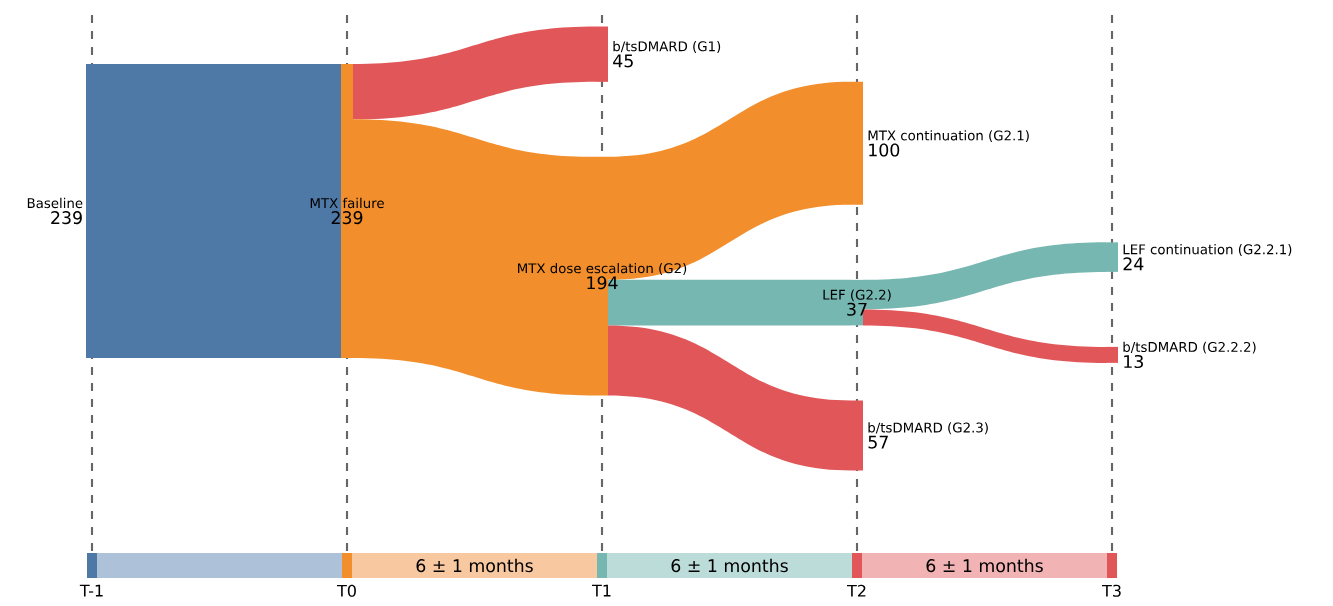  Describe the element at coordinates (347, 203) in the screenshot. I see `category-label: MTX failure` at that location.